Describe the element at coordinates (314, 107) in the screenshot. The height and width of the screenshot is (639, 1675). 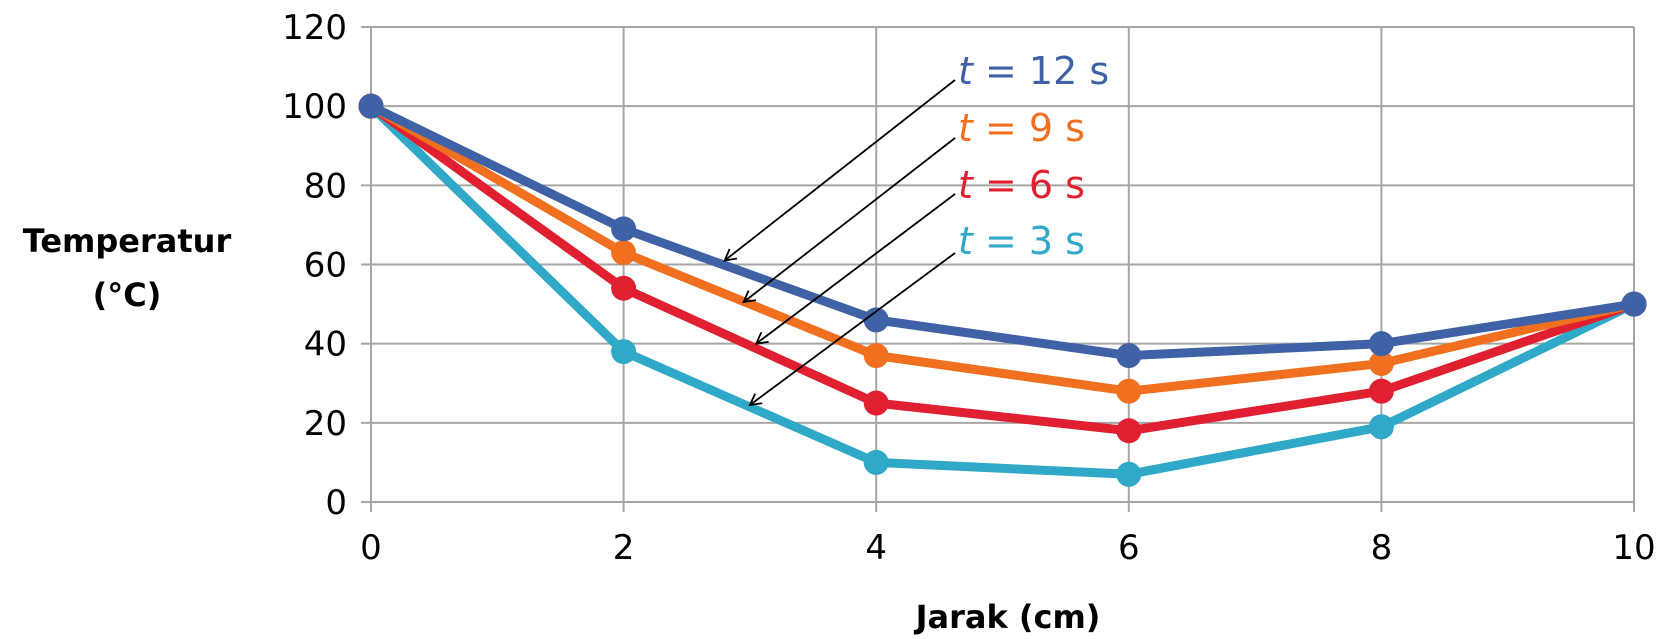
I see `y-tick-label: 100` at that location.